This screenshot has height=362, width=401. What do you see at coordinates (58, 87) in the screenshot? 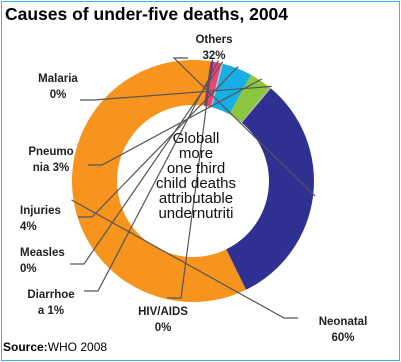
I see `slice-label: Malaria 0%` at bounding box center [58, 87].